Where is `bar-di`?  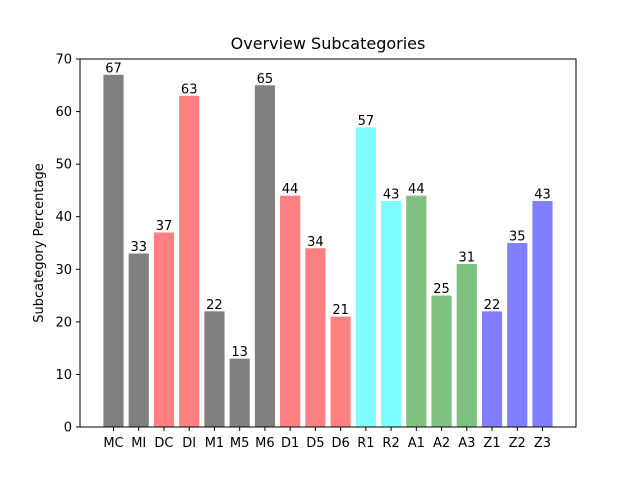
bar-di is located at coordinates (189, 261).